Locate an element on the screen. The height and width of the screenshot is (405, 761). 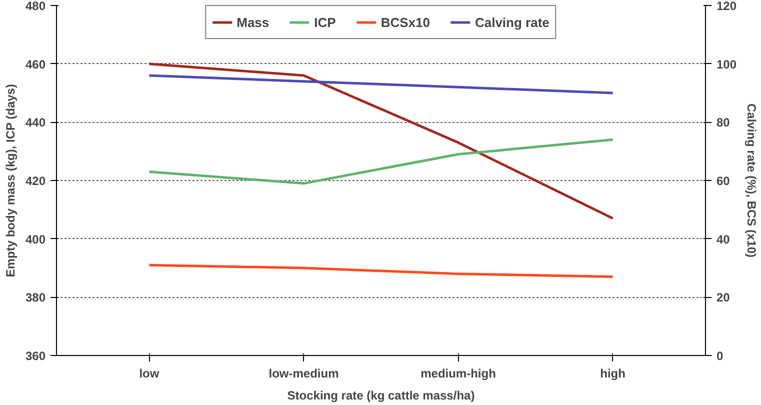
y2-tick-label: 100 is located at coordinates (726, 64).